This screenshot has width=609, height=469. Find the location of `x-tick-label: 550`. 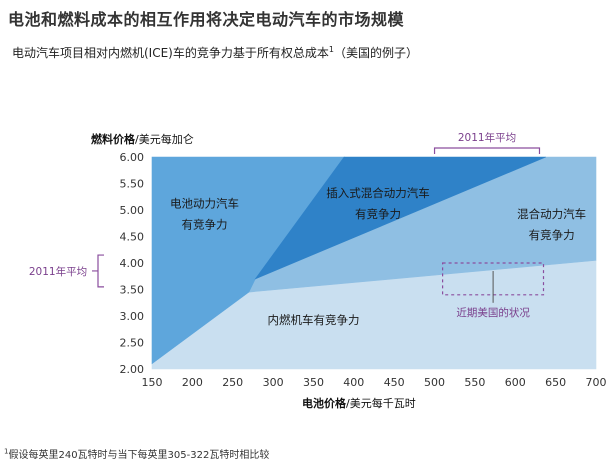

x-tick-label: 550 is located at coordinates (474, 382).